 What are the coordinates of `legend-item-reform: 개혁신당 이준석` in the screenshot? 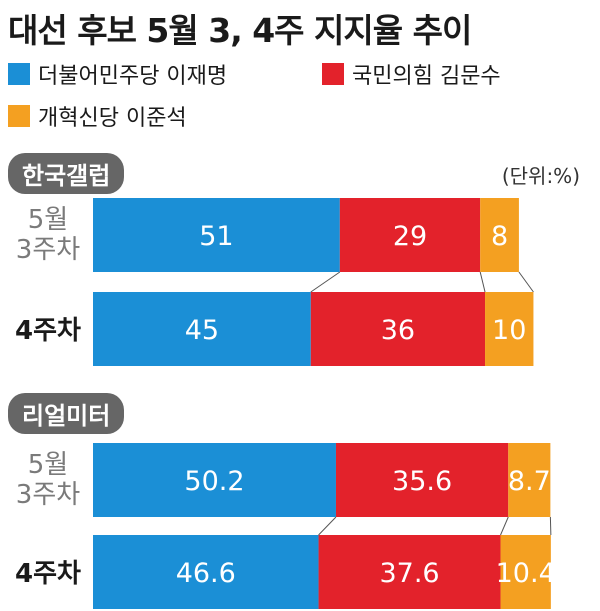 It's located at (97, 116).